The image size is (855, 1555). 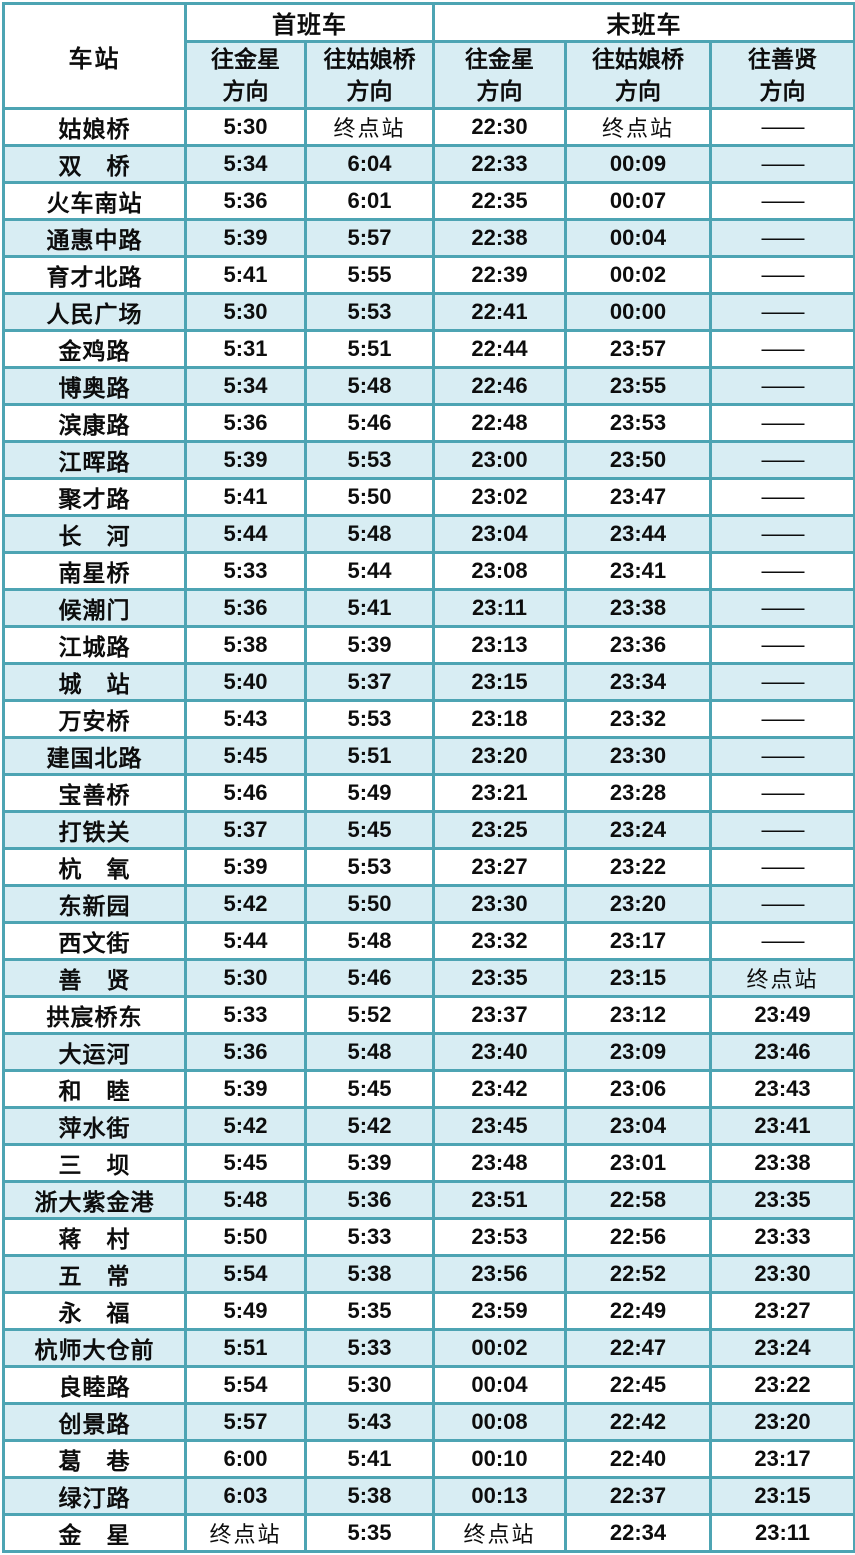 I want to click on time-cell: 22:39, so click(x=499, y=275).